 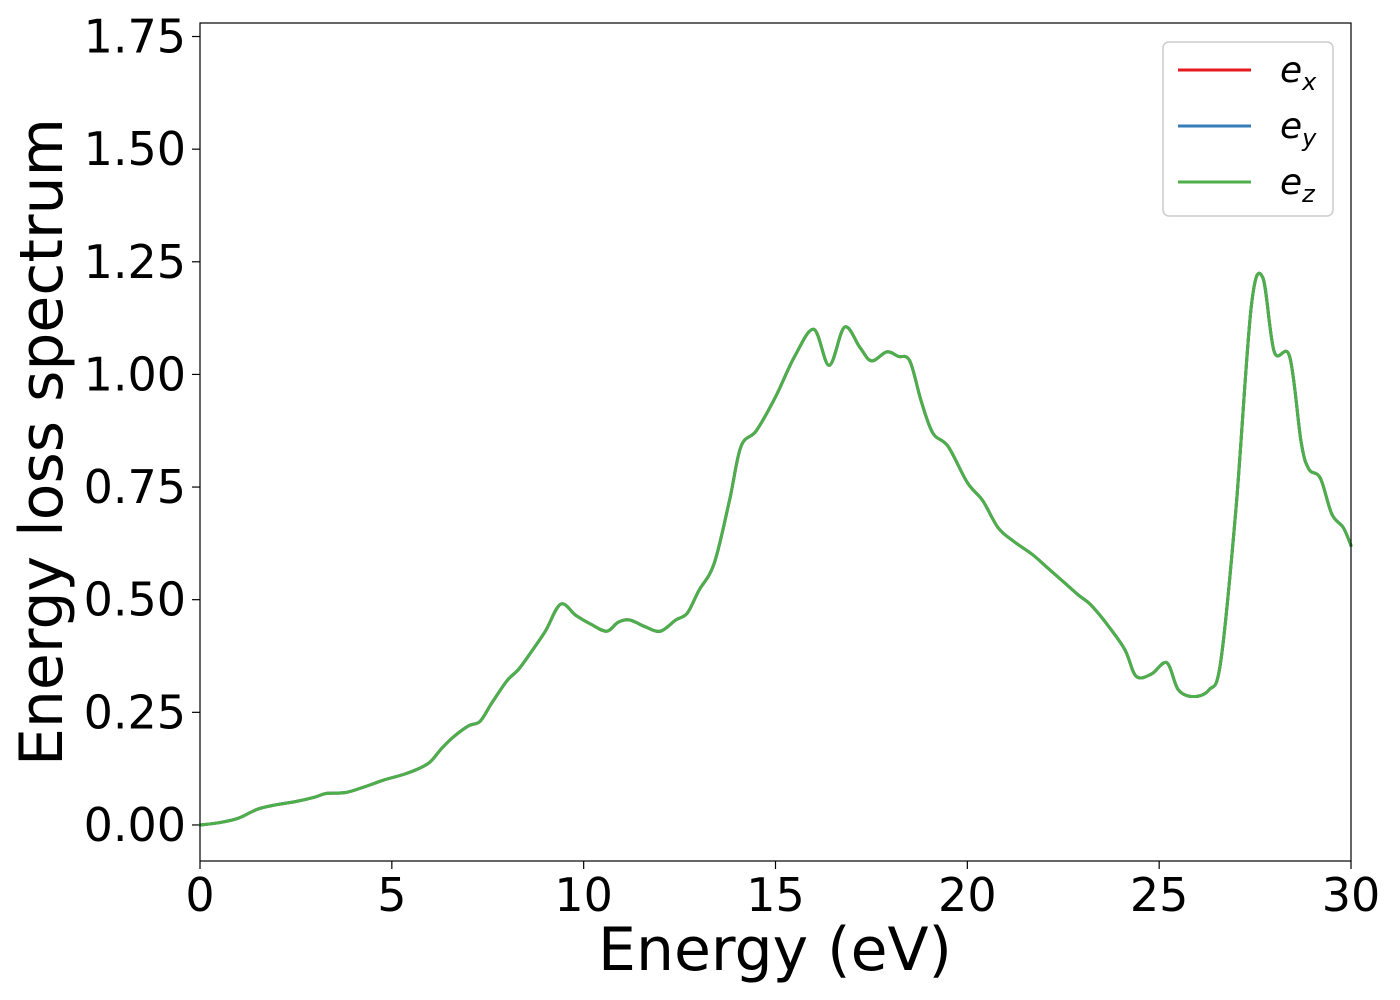 What do you see at coordinates (135, 825) in the screenshot?
I see `y-tick-label: 0.00` at bounding box center [135, 825].